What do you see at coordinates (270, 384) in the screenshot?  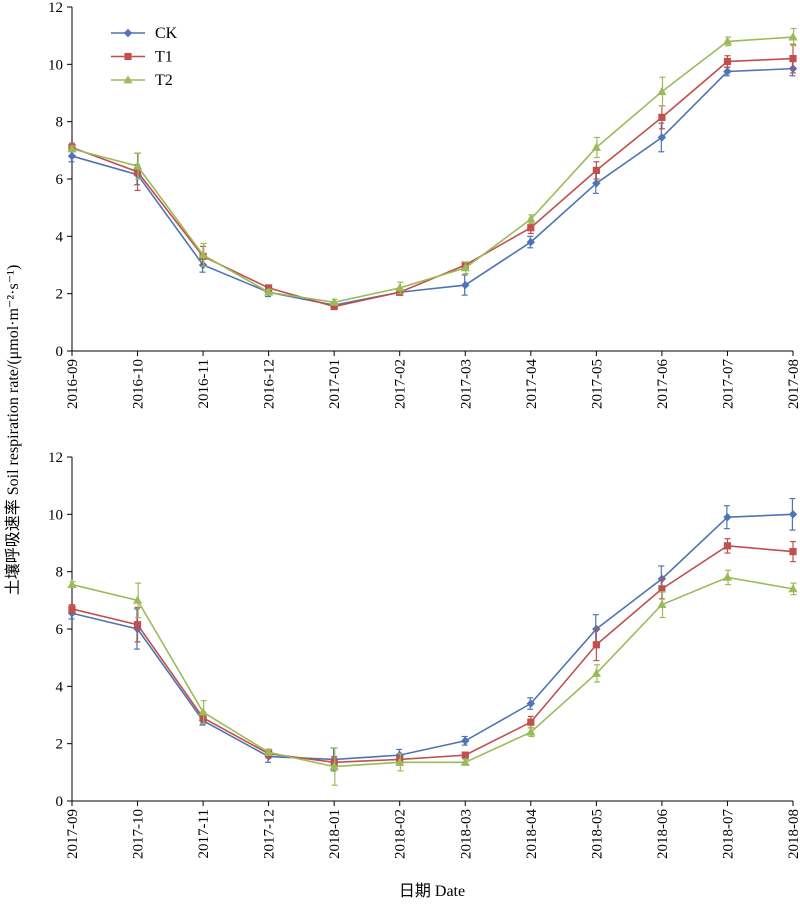 I see `x-tick-label: 2016-12` at bounding box center [270, 384].